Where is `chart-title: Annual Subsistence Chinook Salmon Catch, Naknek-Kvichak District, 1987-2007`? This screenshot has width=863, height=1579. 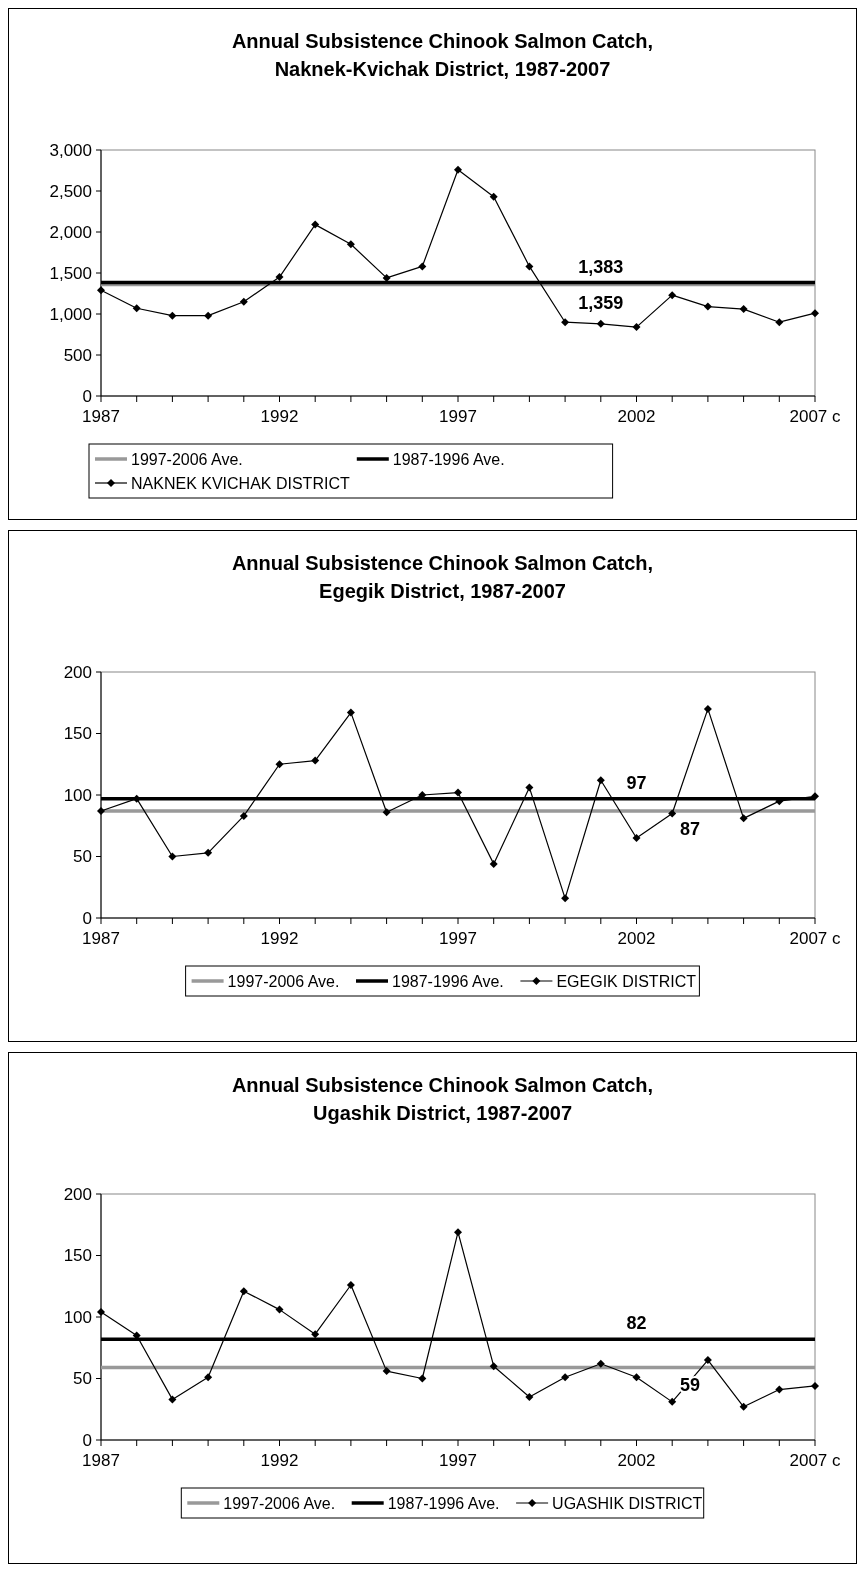
chart-title: Annual Subsistence Chinook Salmon Catch, Naknek-Kvichak District, 1987-2007 is located at coordinates (442, 55).